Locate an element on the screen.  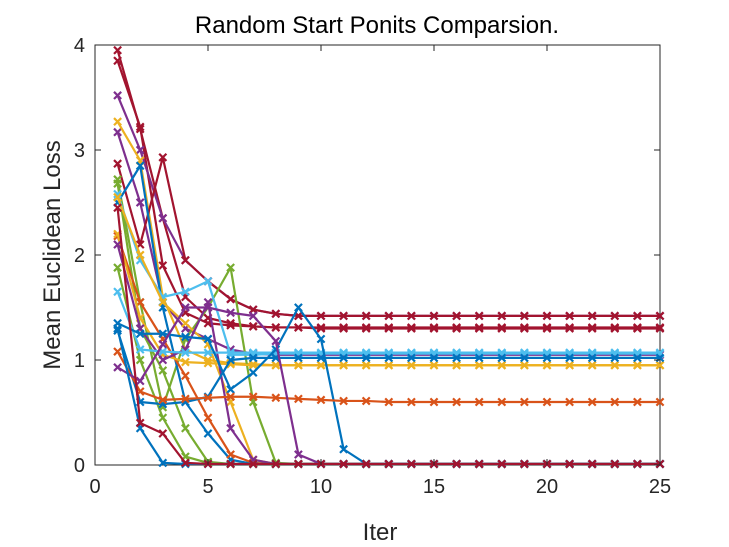
x-tick-label: 0 is located at coordinates (94, 487).